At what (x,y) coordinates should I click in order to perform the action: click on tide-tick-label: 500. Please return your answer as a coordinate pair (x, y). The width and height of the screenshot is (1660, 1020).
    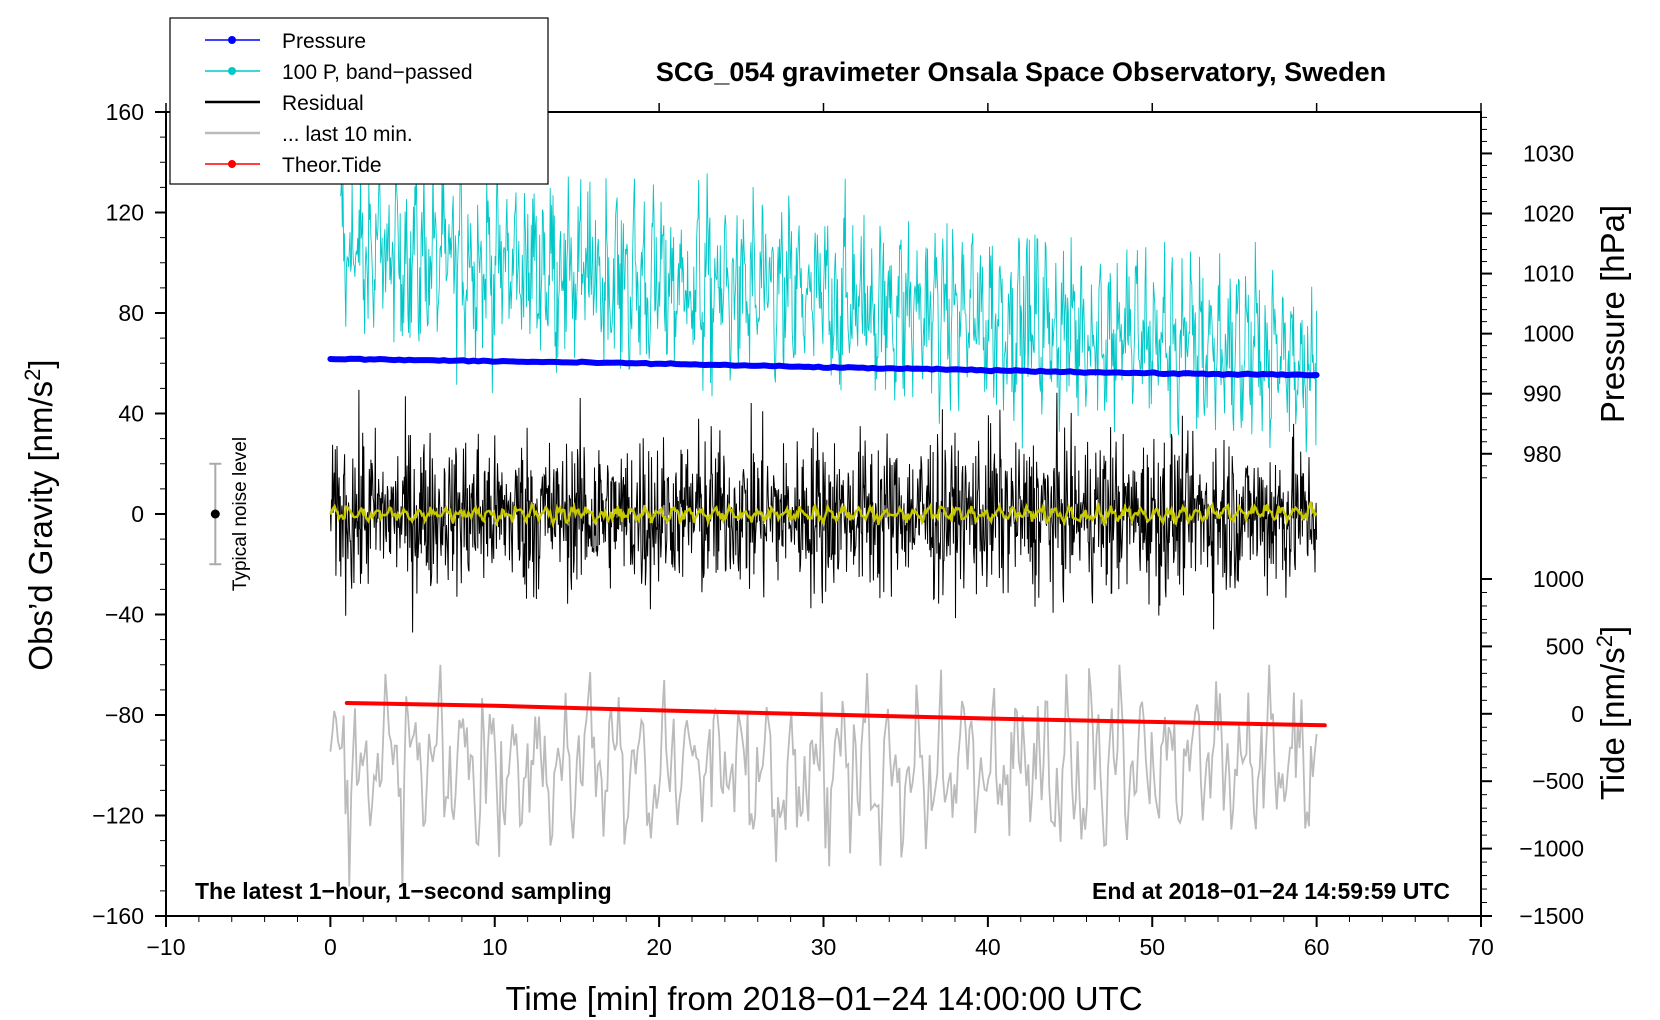
    Looking at the image, I should click on (1565, 646).